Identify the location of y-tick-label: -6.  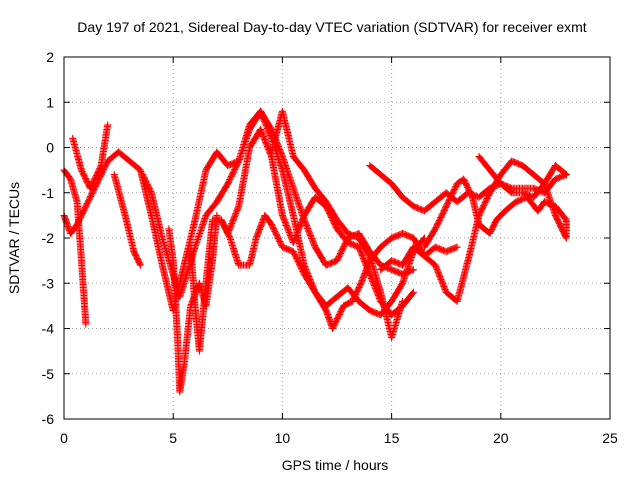
(48, 419).